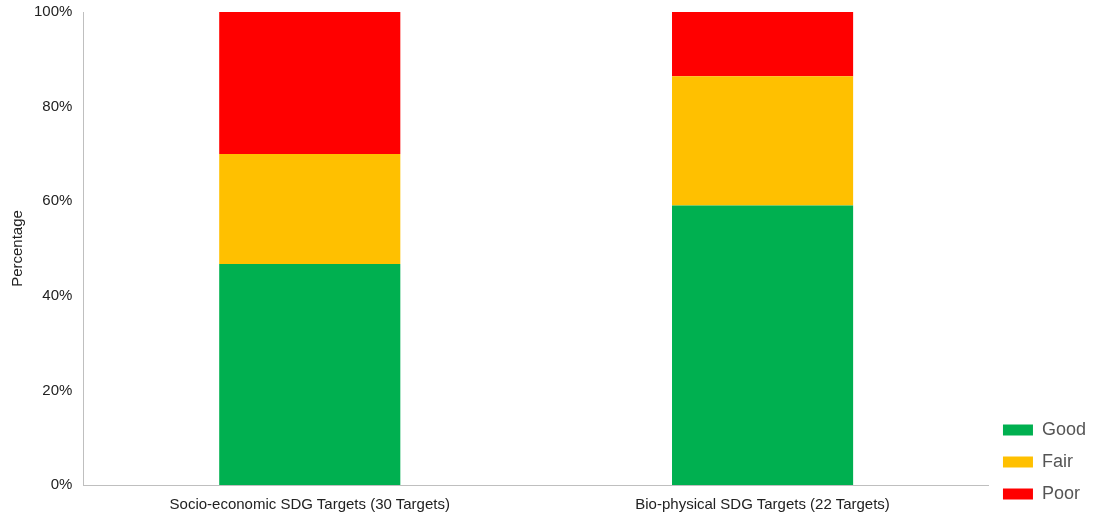 This screenshot has width=1101, height=527. I want to click on y-tick-label: 80%, so click(57, 105).